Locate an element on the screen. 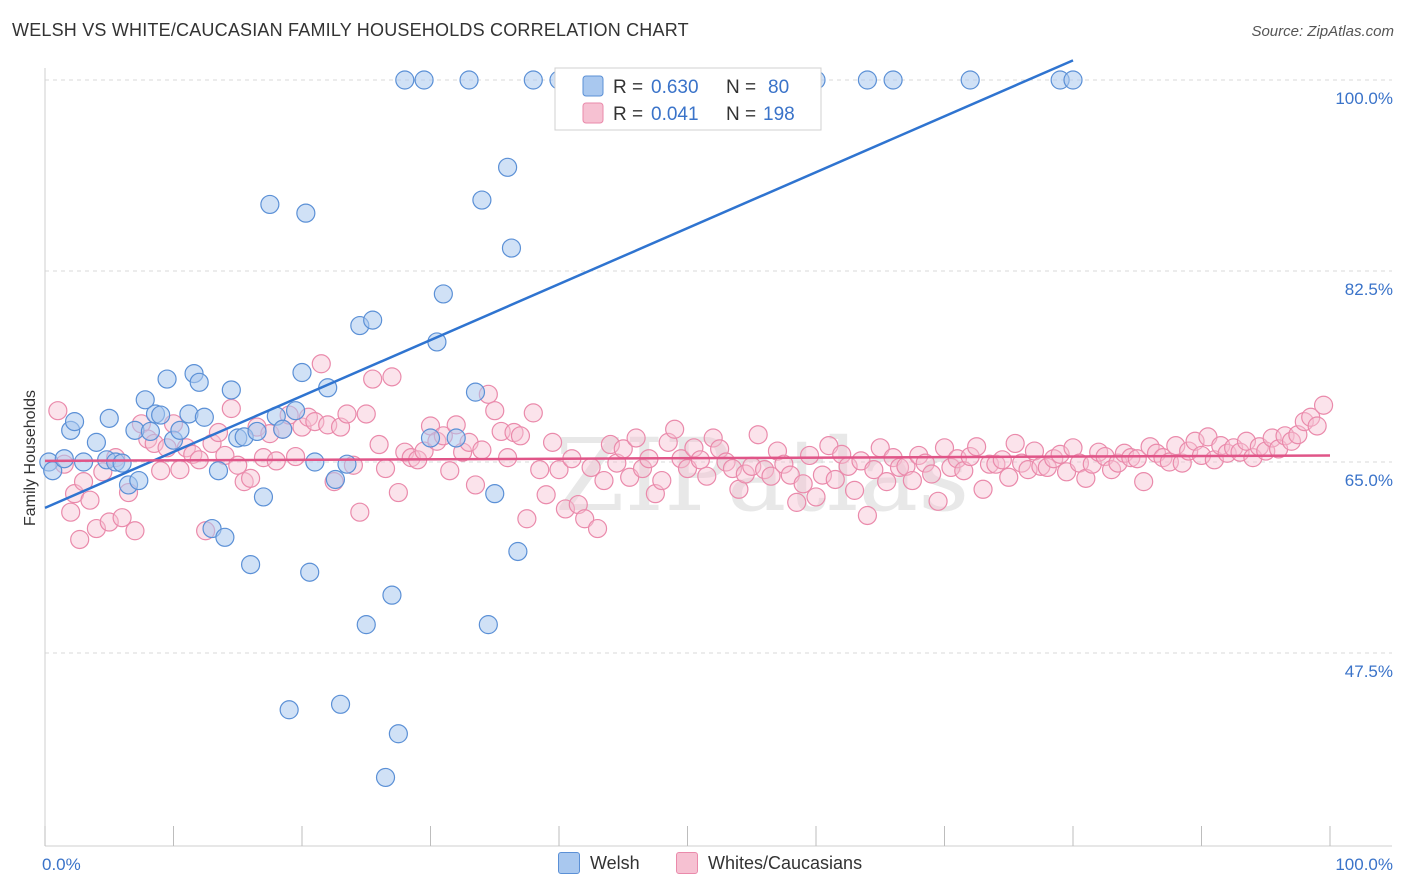 Image resolution: width=1406 pixels, height=892 pixels. y-tick-label-1: 65.0% is located at coordinates (1369, 480).